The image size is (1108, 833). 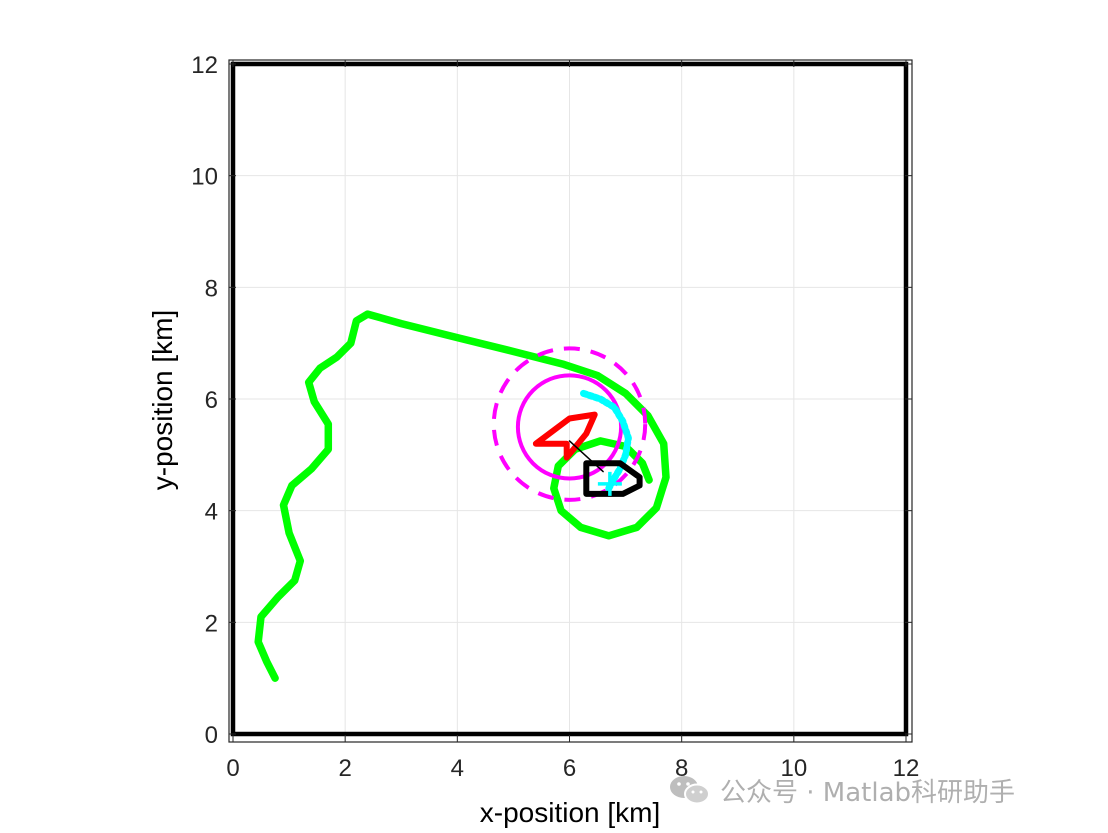 What do you see at coordinates (681, 768) in the screenshot?
I see `x-tick-label: 8` at bounding box center [681, 768].